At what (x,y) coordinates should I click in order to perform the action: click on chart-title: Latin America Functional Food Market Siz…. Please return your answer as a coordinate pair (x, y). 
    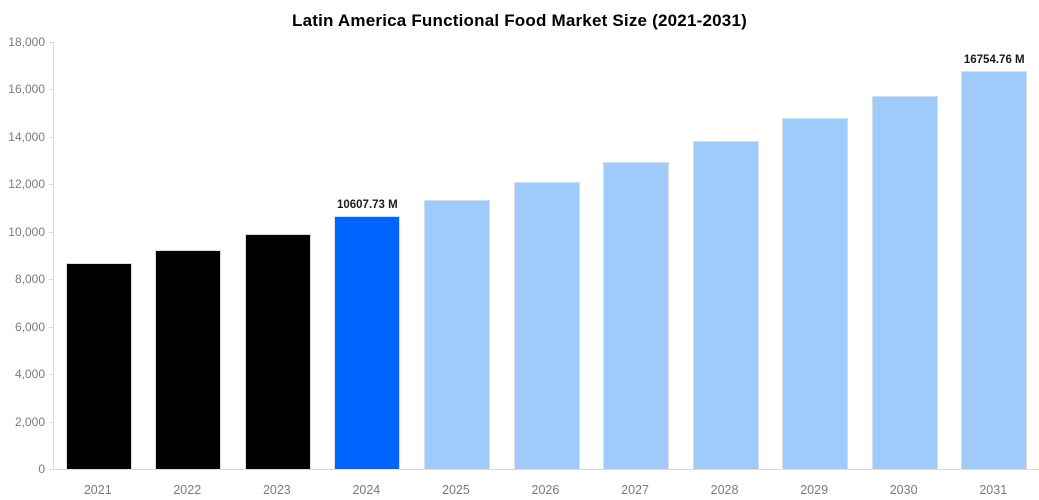
    Looking at the image, I should click on (519, 20).